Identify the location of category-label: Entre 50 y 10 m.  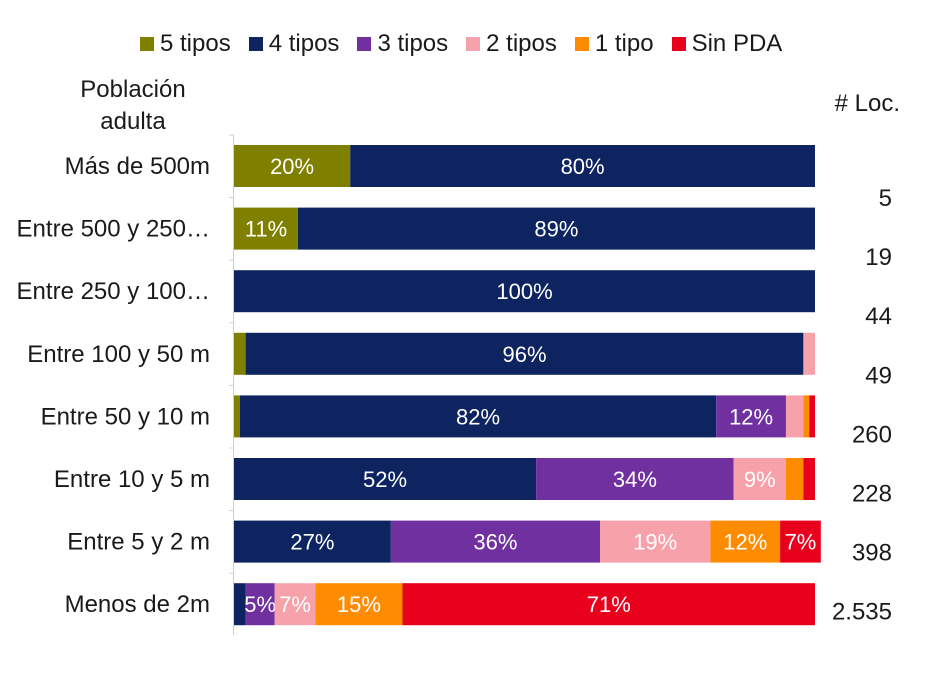
(125, 416).